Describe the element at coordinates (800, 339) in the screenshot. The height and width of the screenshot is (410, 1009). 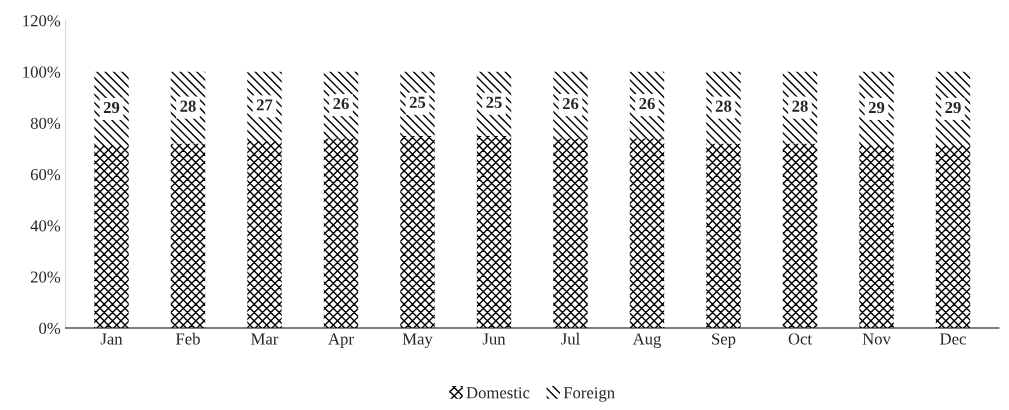
I see `x-tick-label: Oct` at that location.